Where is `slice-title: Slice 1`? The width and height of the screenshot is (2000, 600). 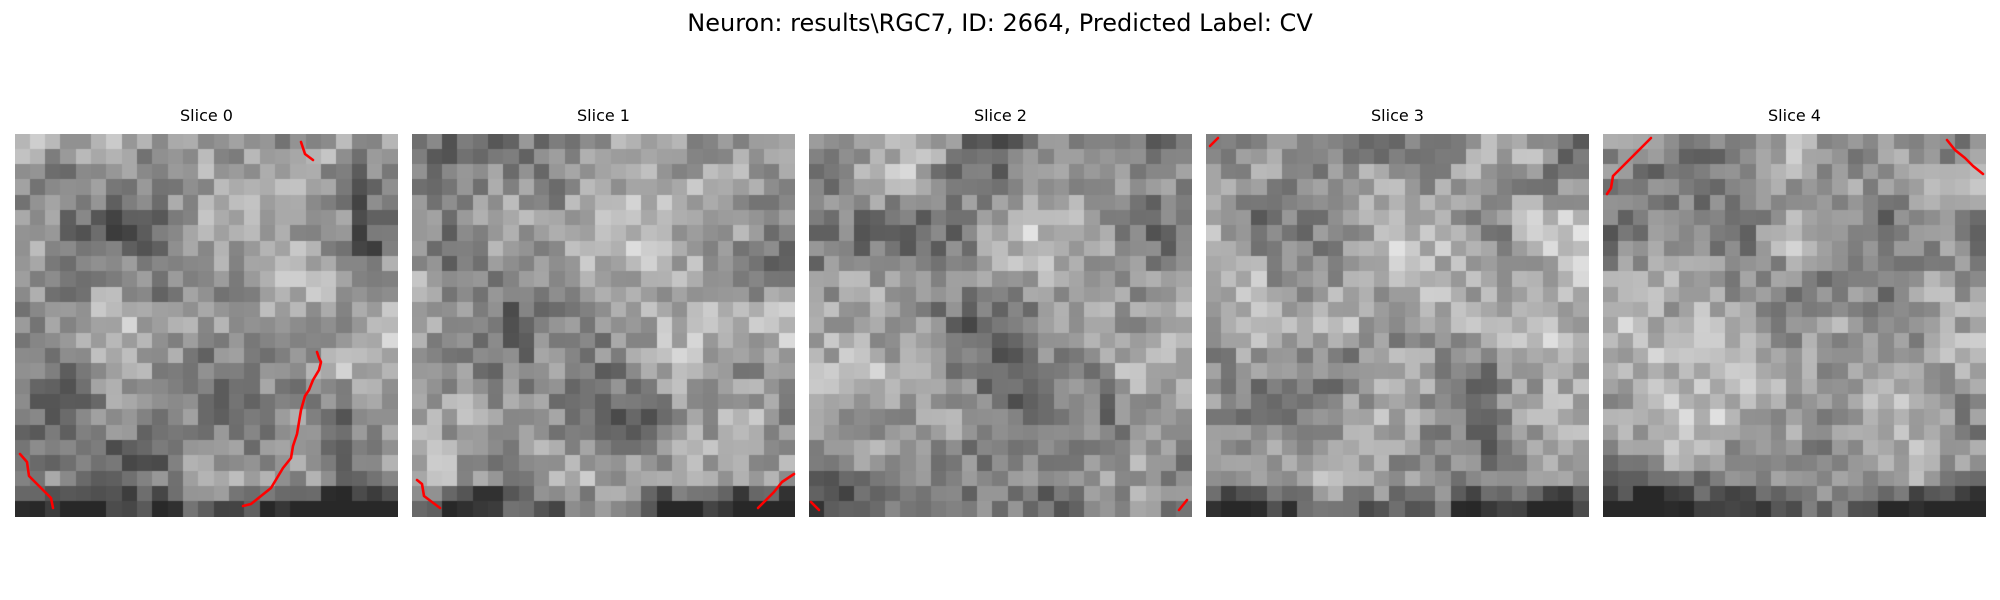 slice-title: Slice 1 is located at coordinates (603, 115).